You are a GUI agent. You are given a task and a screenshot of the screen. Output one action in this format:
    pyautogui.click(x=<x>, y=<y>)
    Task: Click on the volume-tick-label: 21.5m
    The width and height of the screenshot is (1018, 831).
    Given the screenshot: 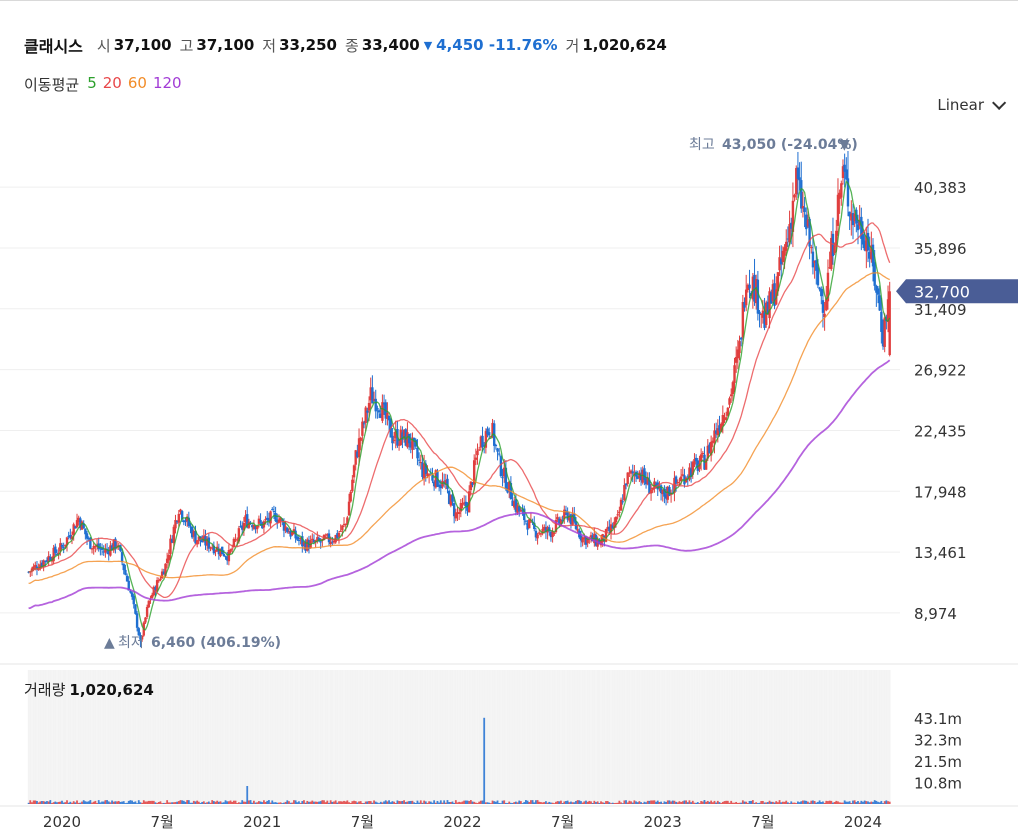 What is the action you would take?
    pyautogui.click(x=938, y=762)
    